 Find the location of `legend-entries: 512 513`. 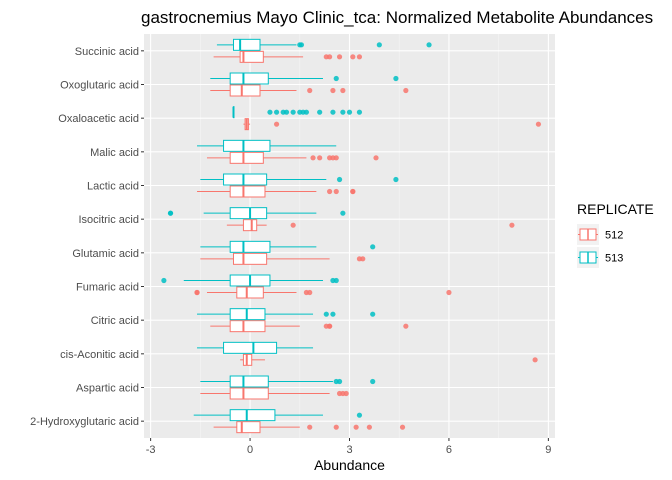

legend-entries: 512 513 is located at coordinates (600, 246).